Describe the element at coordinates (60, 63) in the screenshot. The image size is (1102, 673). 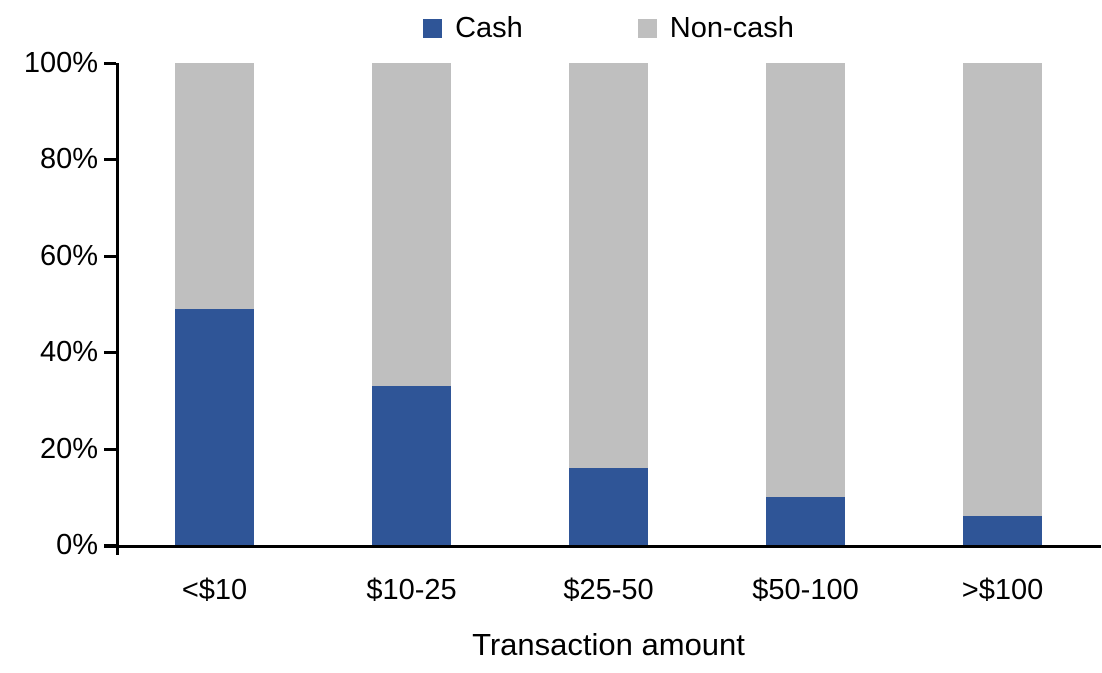
I see `y-tick-label-100: 100%` at that location.